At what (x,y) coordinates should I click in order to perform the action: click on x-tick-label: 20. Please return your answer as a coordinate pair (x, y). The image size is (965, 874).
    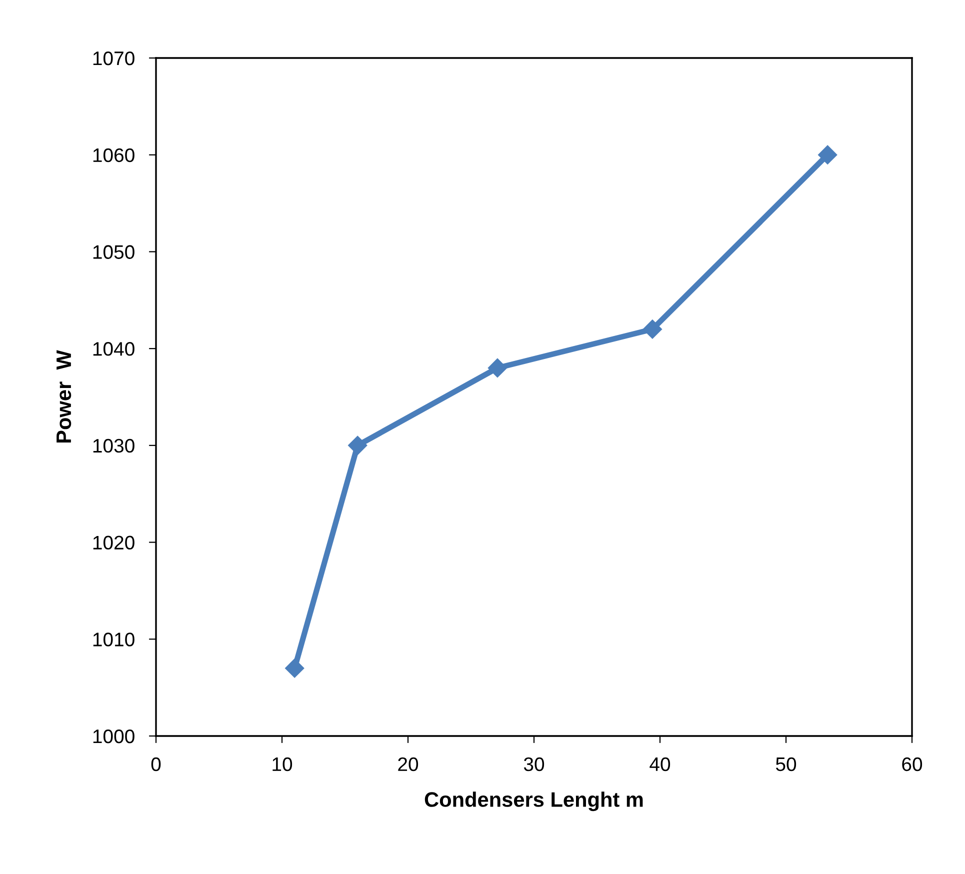
    Looking at the image, I should click on (408, 764).